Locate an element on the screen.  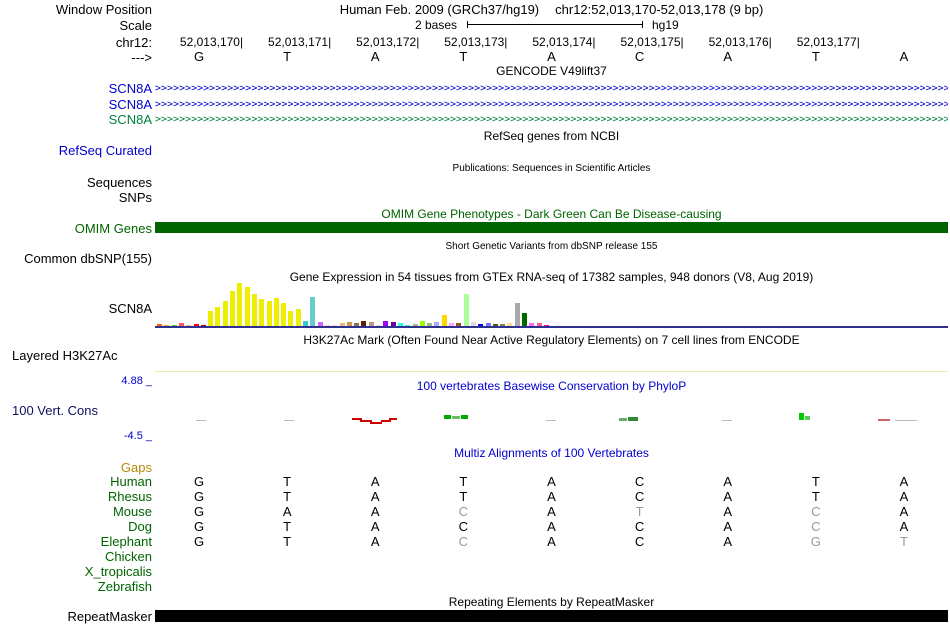
species-label-x_tropicalis: X_tropicalis is located at coordinates (118, 571).